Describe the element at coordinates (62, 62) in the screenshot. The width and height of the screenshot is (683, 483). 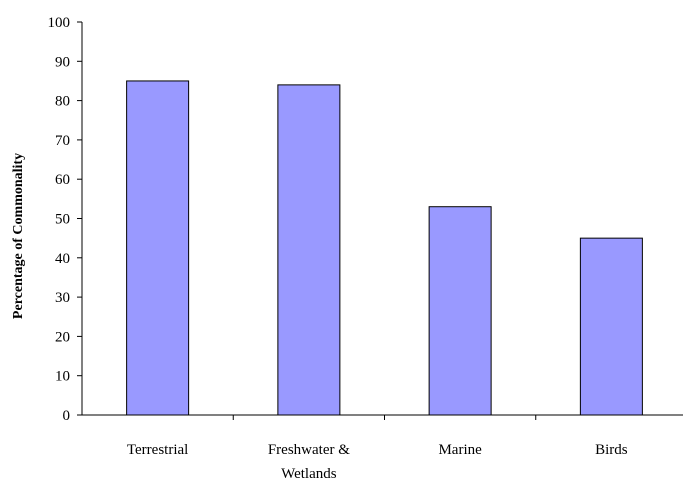
I see `y-tick-label: 90` at that location.